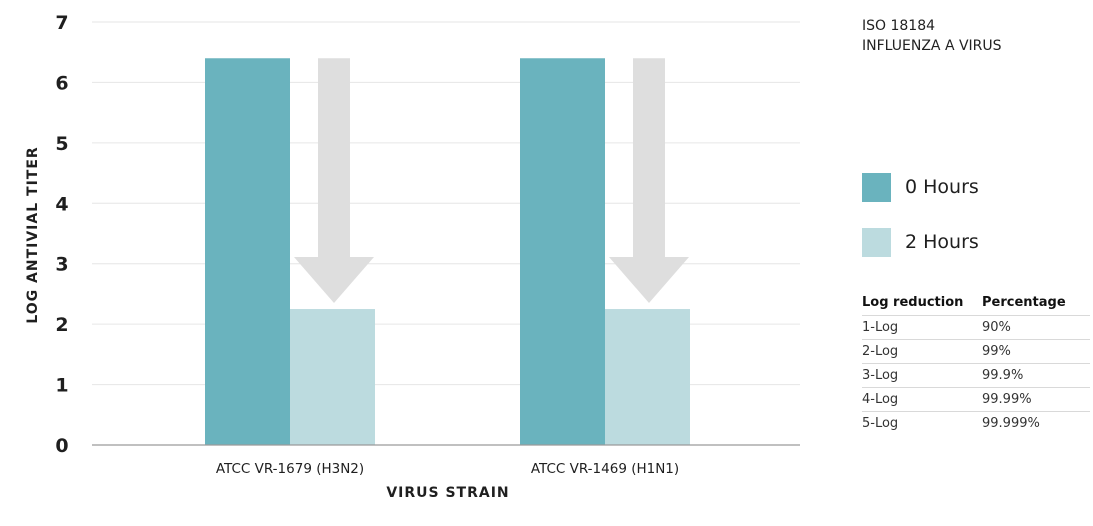 Image resolution: width=1093 pixels, height=526 pixels. I want to click on y-tick-label: 4, so click(61, 204).